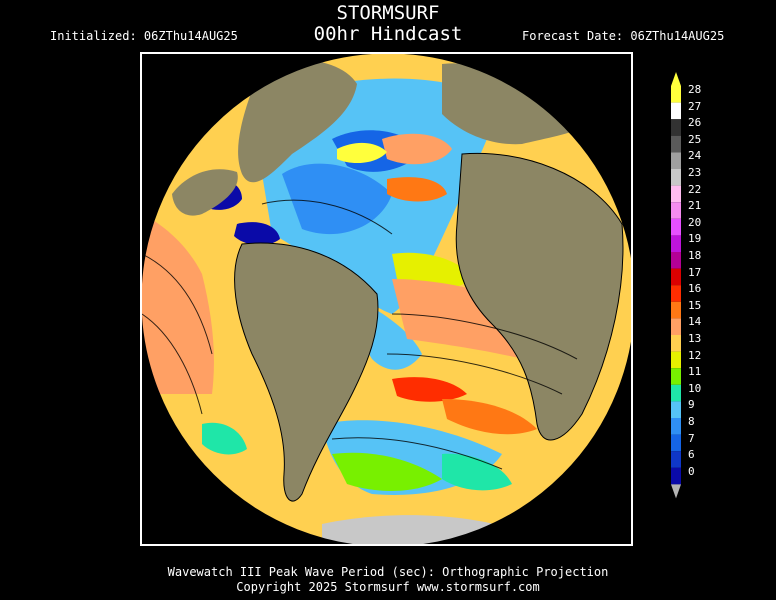 Image resolution: width=776 pixels, height=600 pixels. Describe the element at coordinates (695, 289) in the screenshot. I see `legend-label-16: 16` at that location.